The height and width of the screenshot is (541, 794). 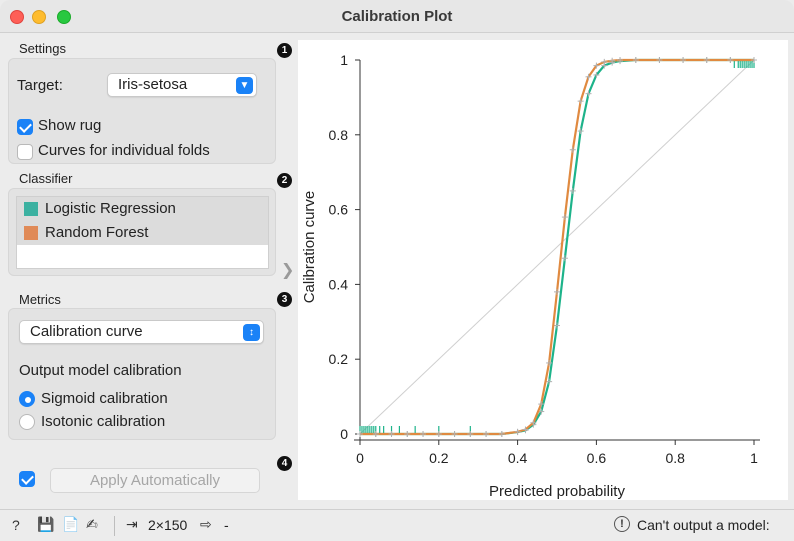 I want to click on window-title: Calibration Plot, so click(x=397, y=16).